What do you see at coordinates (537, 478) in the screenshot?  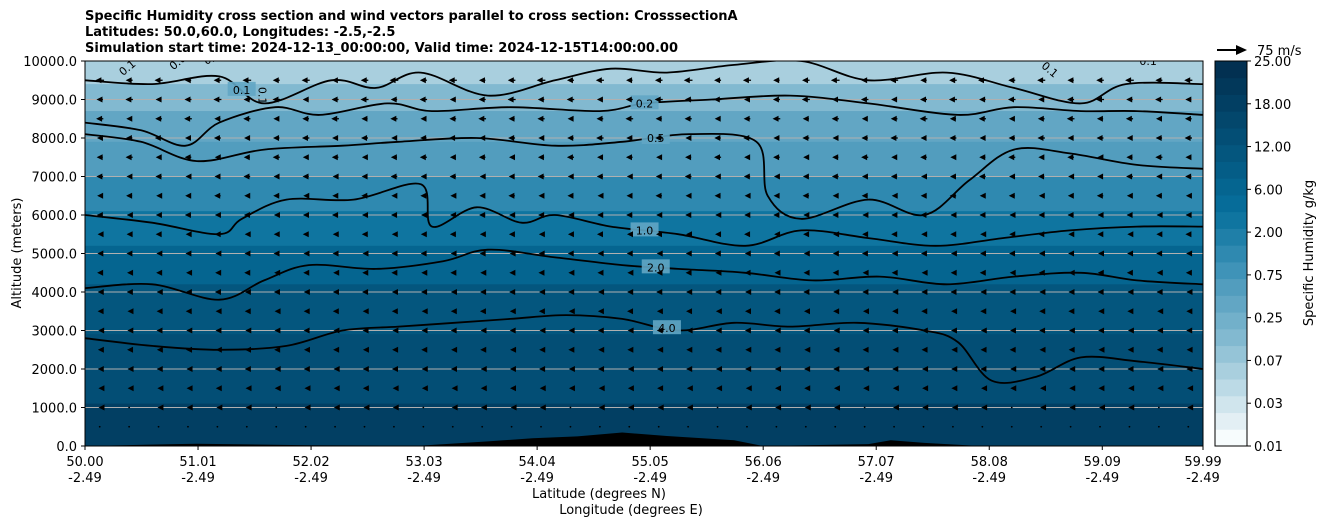 I see `x-tick-label2-4: -2.49` at bounding box center [537, 478].